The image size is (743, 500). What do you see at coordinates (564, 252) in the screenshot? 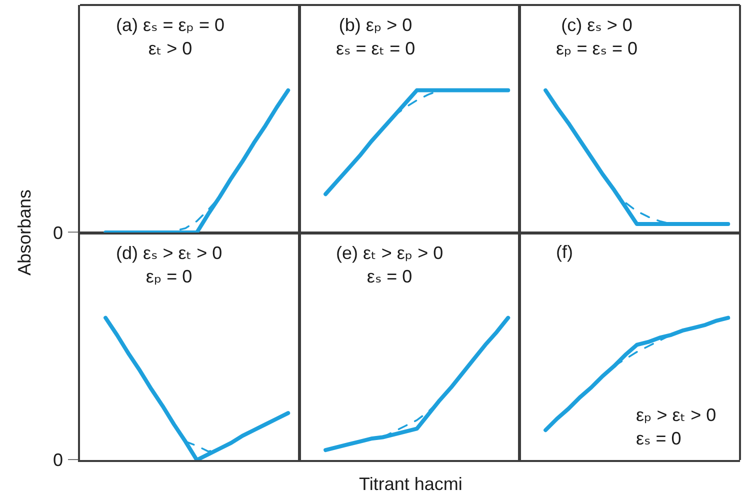
I see `chart-title: (f)` at bounding box center [564, 252].